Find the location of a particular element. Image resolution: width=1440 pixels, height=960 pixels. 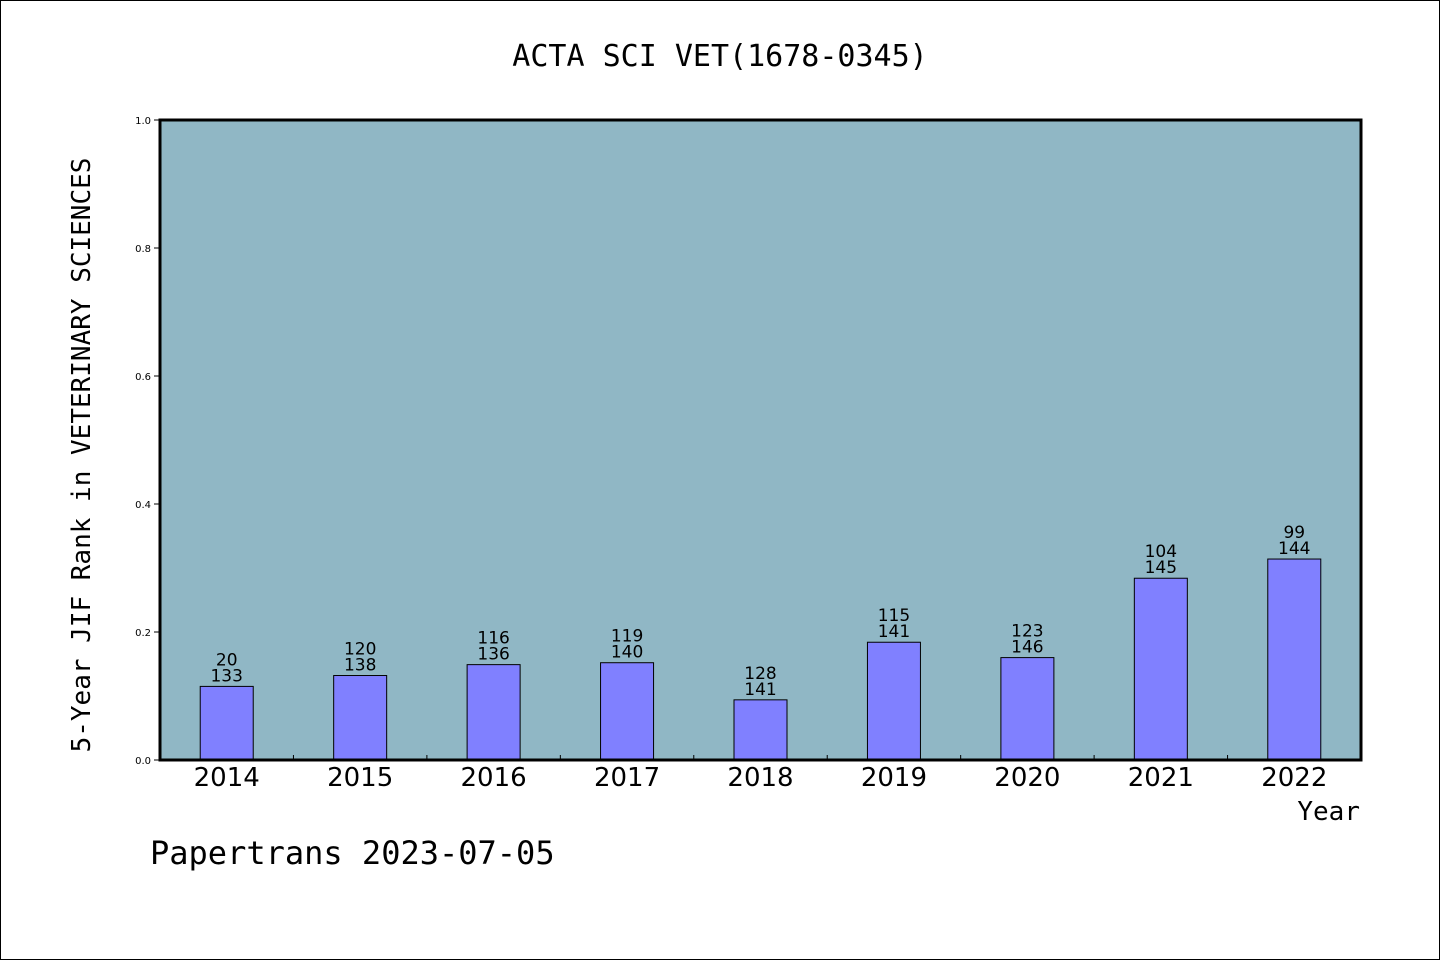

x-tick-label-2022: 2022 is located at coordinates (1294, 778).